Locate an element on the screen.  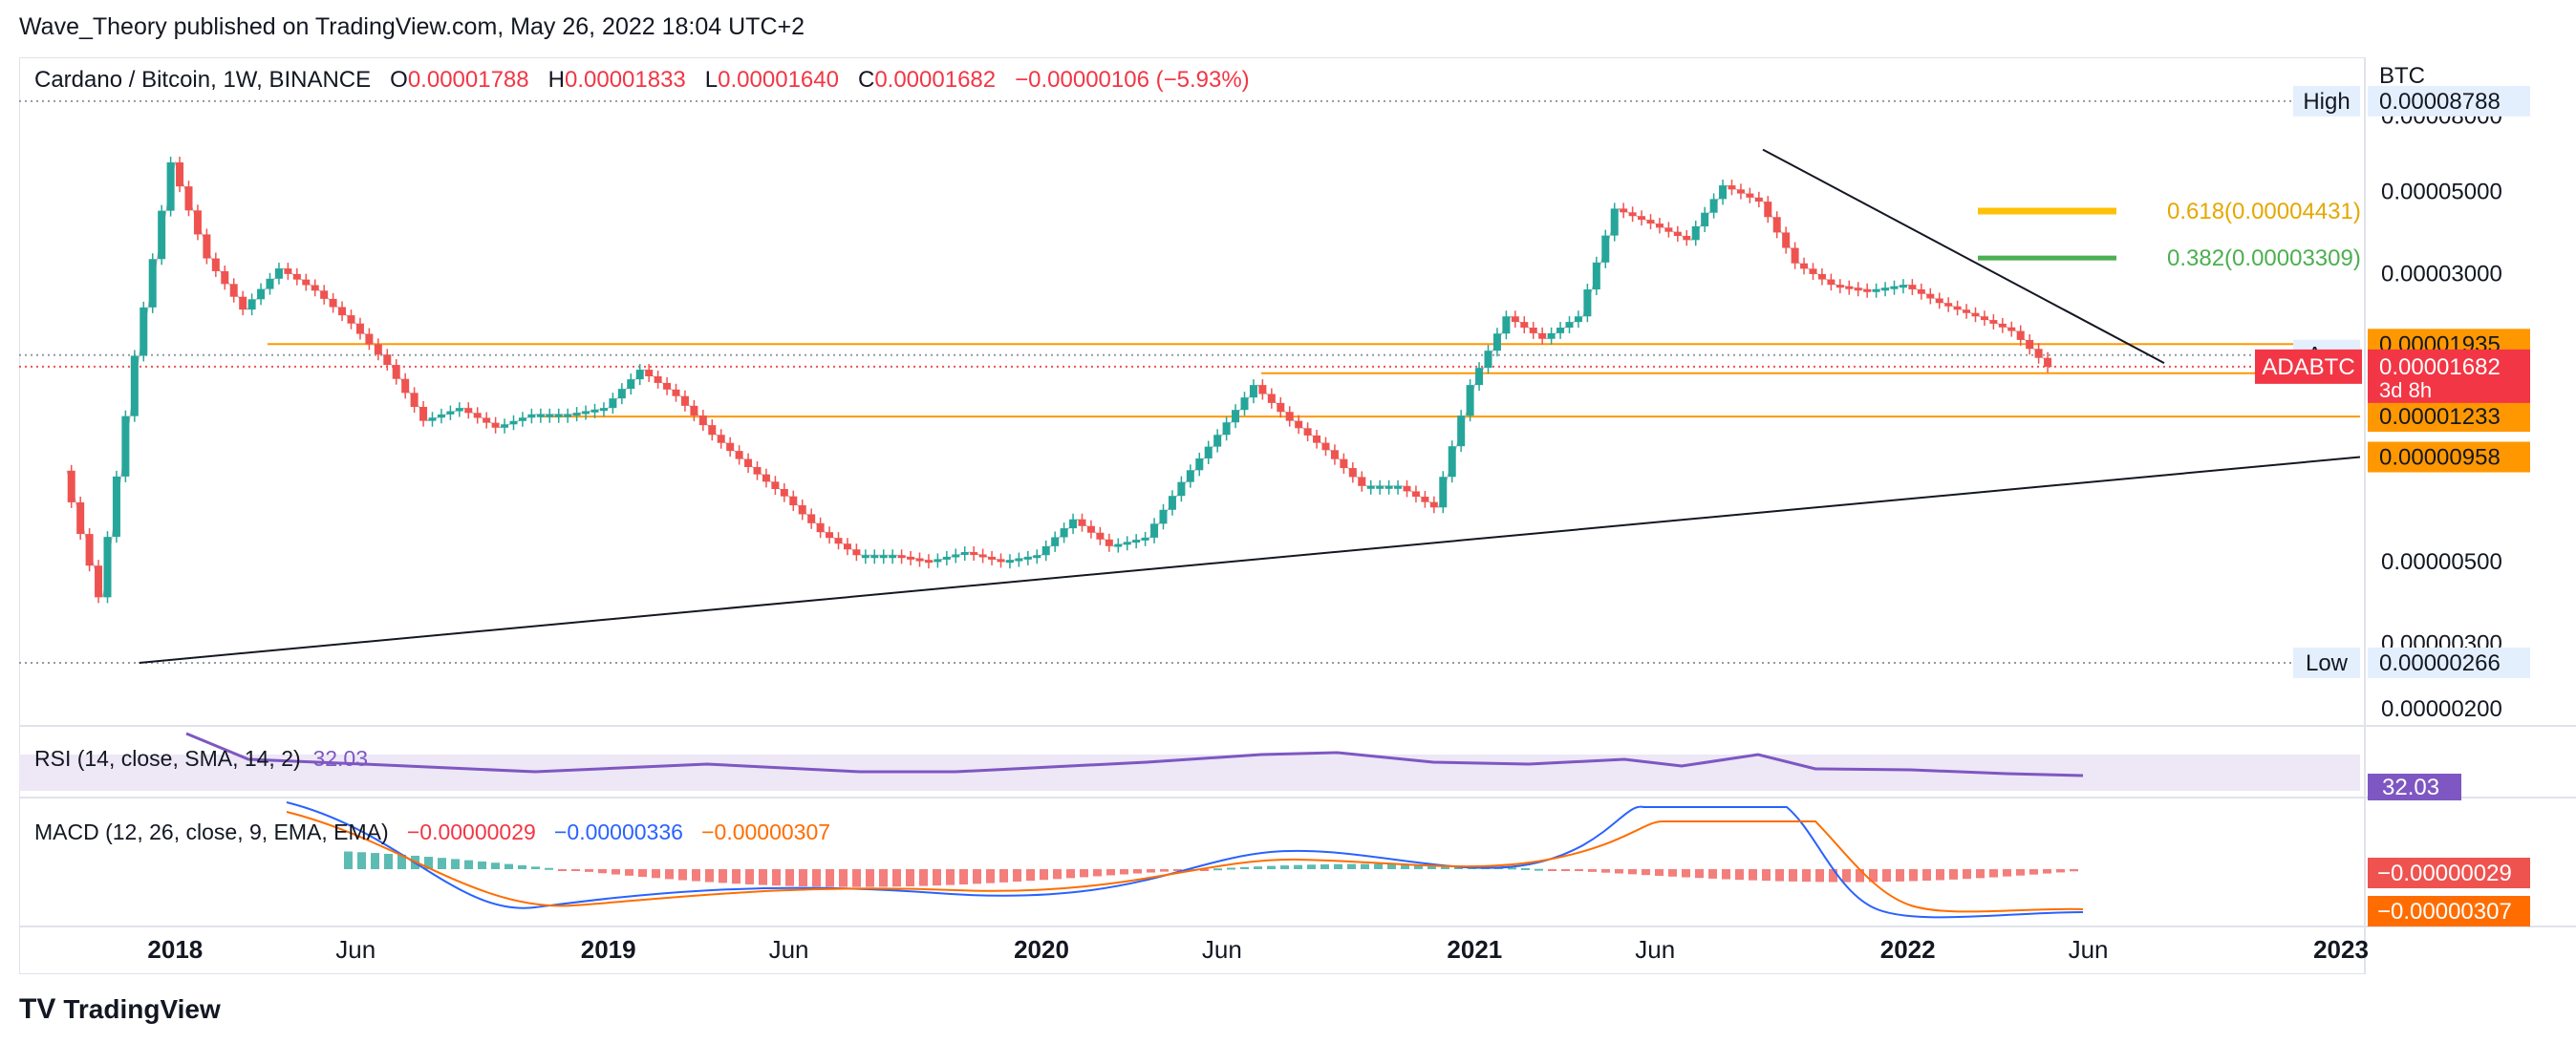
rsi-value-box is located at coordinates (2414, 787).